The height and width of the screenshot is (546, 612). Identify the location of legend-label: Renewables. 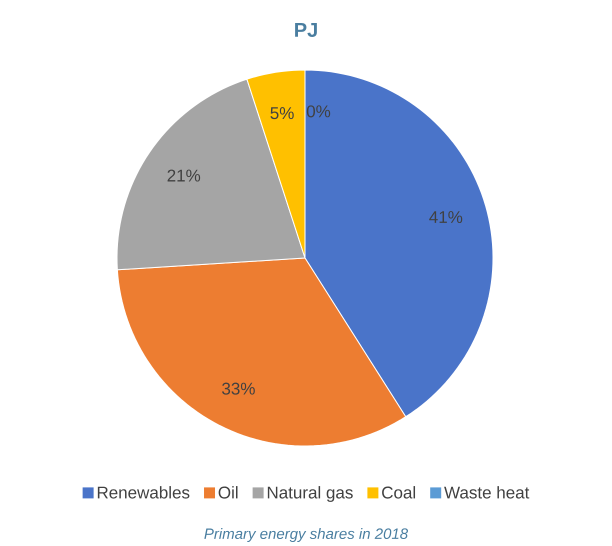
(144, 492).